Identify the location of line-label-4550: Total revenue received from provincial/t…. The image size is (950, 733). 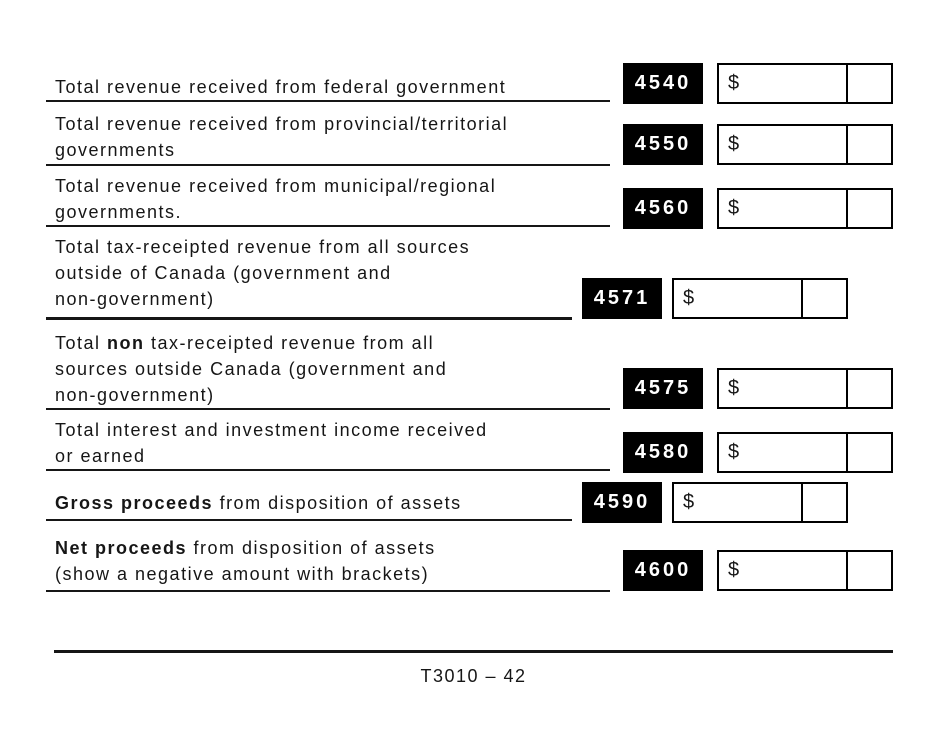
(342, 137).